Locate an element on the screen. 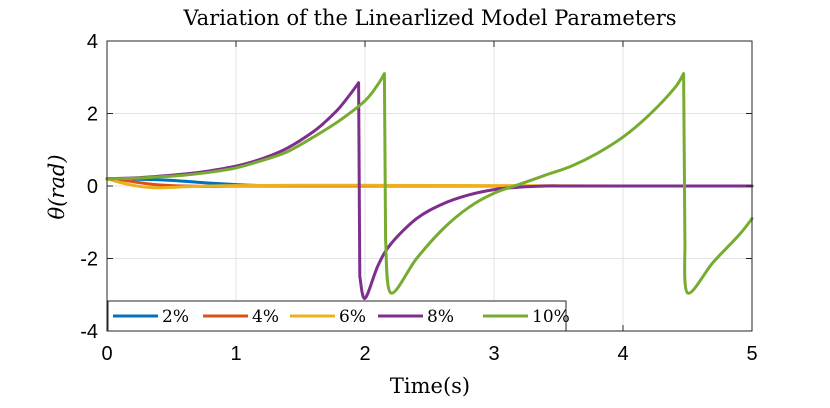  legend-label-1: 2% is located at coordinates (175, 317).